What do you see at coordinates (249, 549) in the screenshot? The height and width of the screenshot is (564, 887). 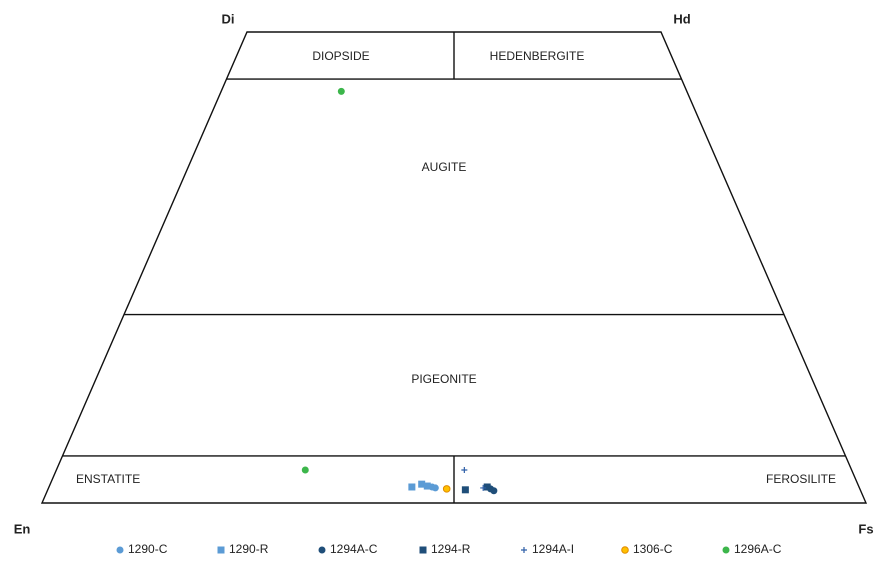 I see `legend-label: 1290-R` at bounding box center [249, 549].